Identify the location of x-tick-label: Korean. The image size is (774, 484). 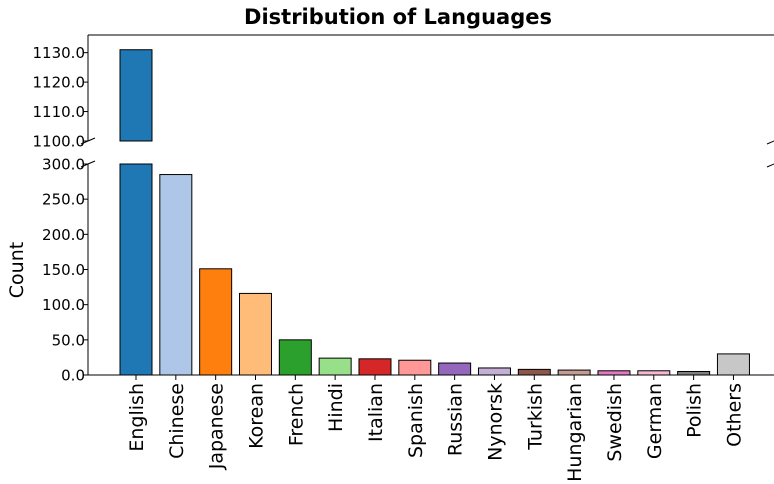
(256, 416).